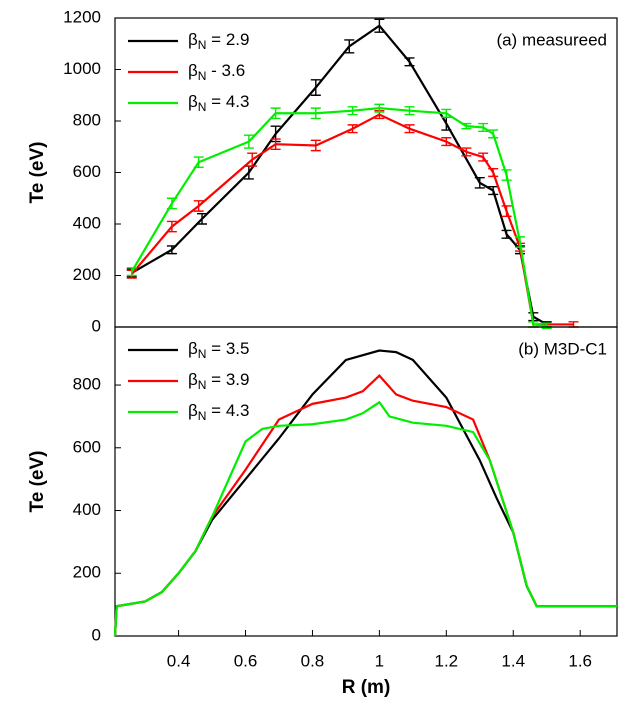  What do you see at coordinates (313, 660) in the screenshot?
I see `x-tick-label: 0.8` at bounding box center [313, 660].